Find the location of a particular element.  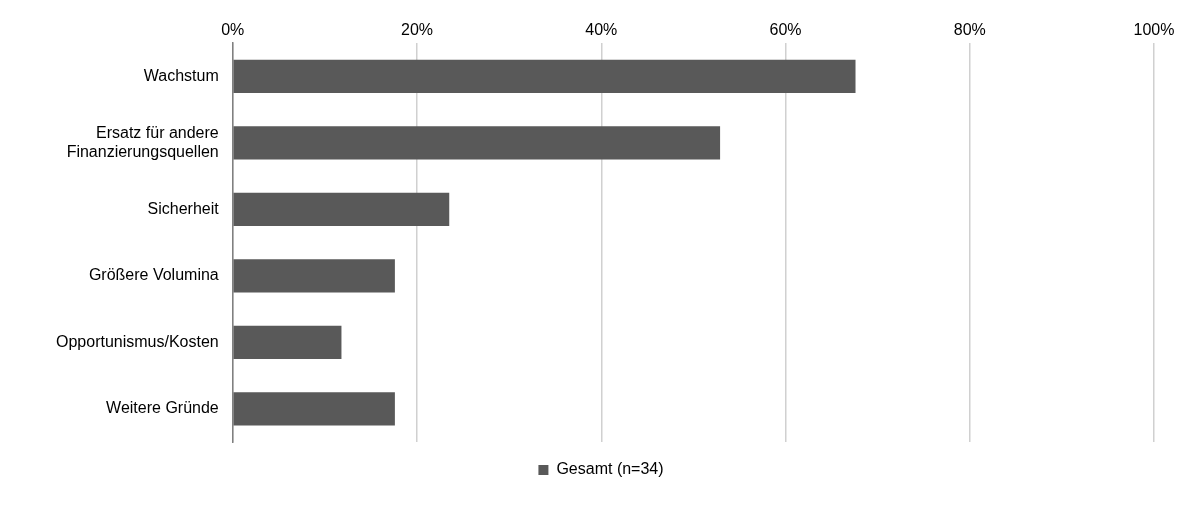

x-tick-label: 80% is located at coordinates (969, 30).